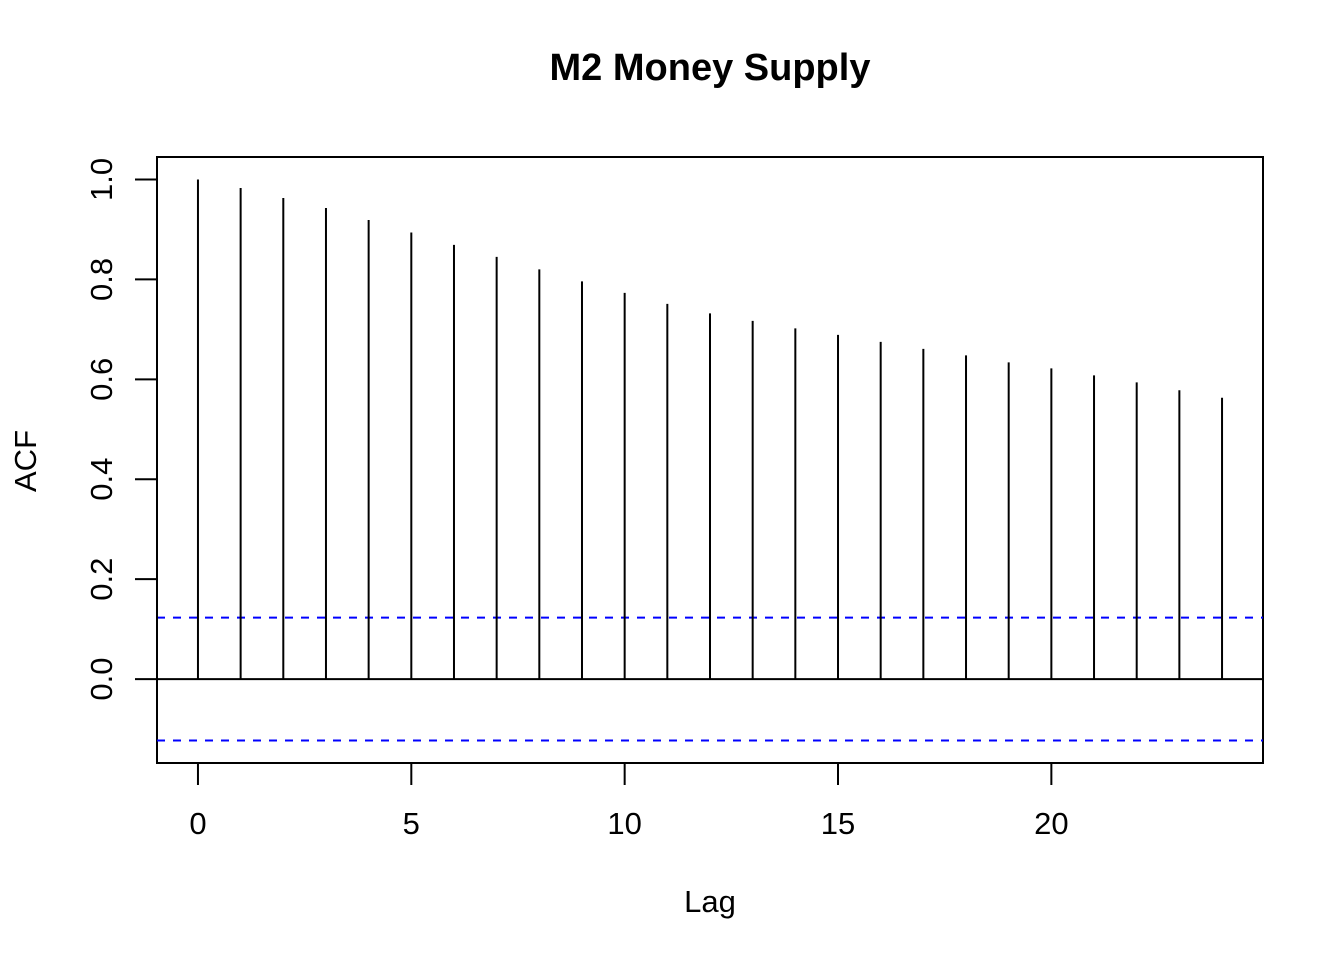 The width and height of the screenshot is (1344, 965). I want to click on x-tick-label-20: 20, so click(1051, 823).